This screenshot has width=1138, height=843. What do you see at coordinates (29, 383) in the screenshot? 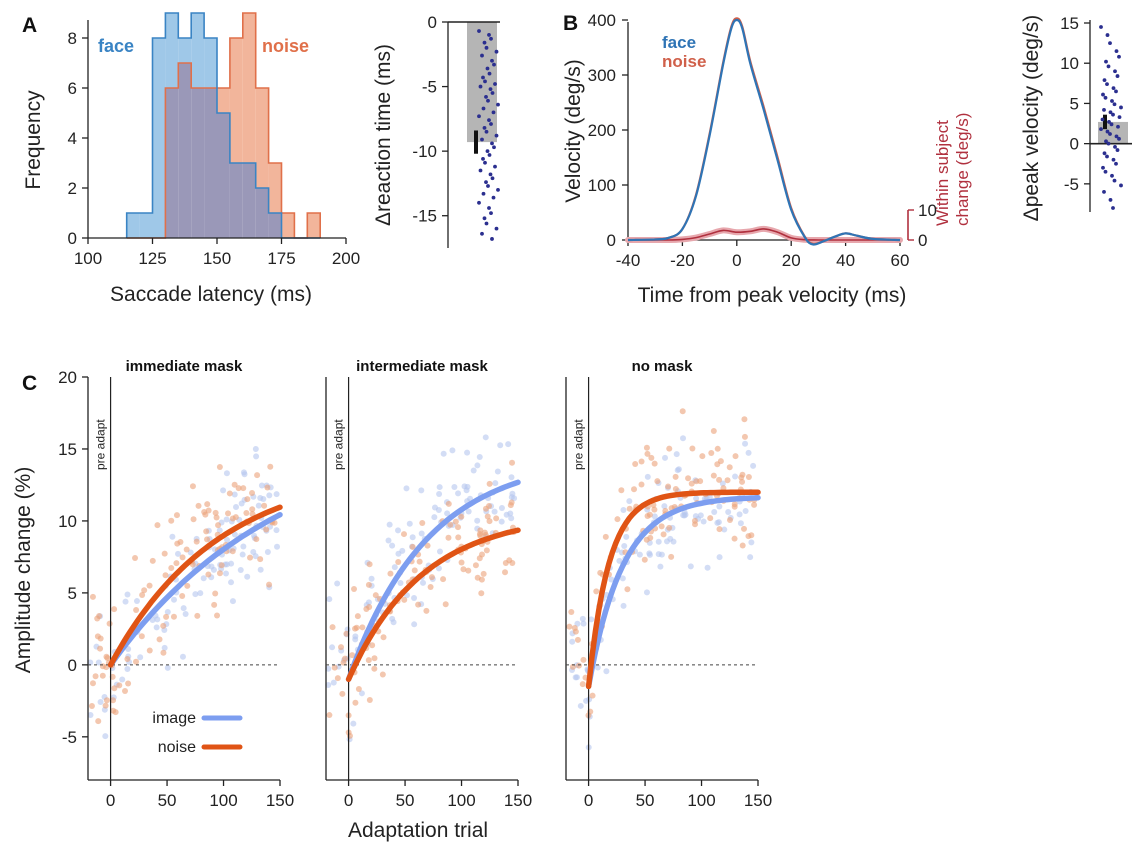
I see `panel-label-c: C` at bounding box center [29, 383].